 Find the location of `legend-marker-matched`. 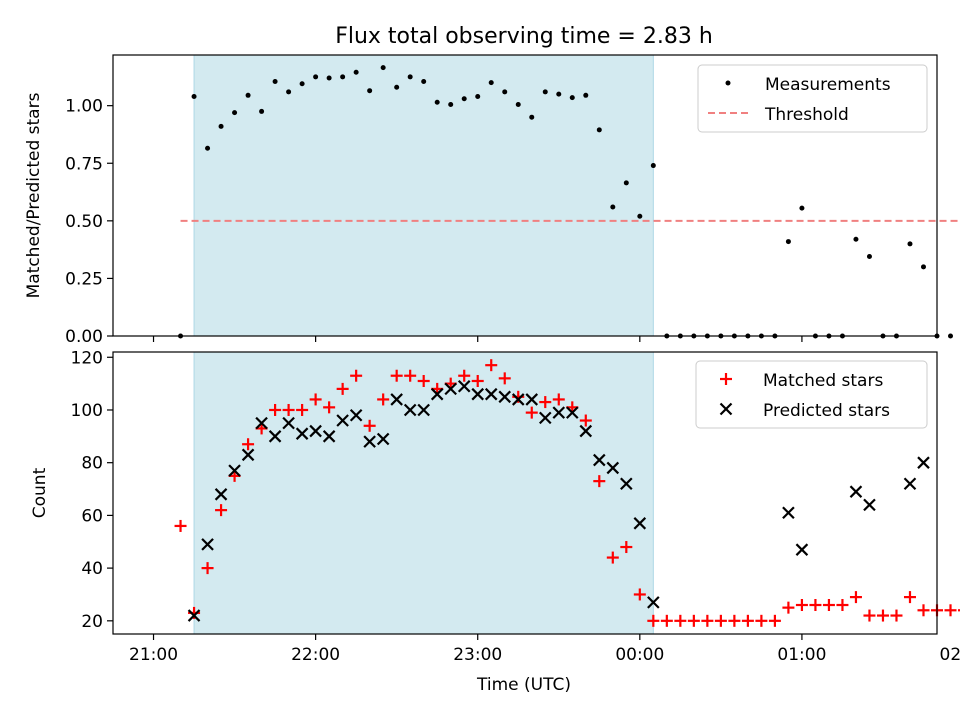

legend-marker-matched is located at coordinates (726, 379).